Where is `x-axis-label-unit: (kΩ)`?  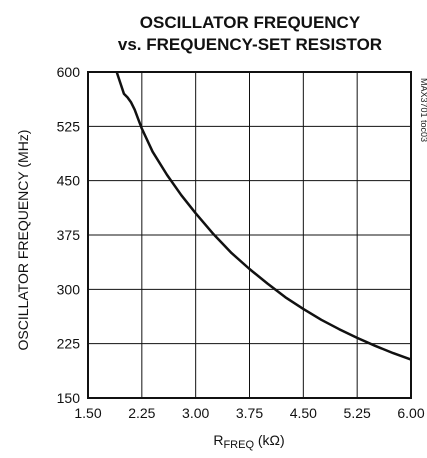
x-axis-label-unit: (kΩ) is located at coordinates (269, 440).